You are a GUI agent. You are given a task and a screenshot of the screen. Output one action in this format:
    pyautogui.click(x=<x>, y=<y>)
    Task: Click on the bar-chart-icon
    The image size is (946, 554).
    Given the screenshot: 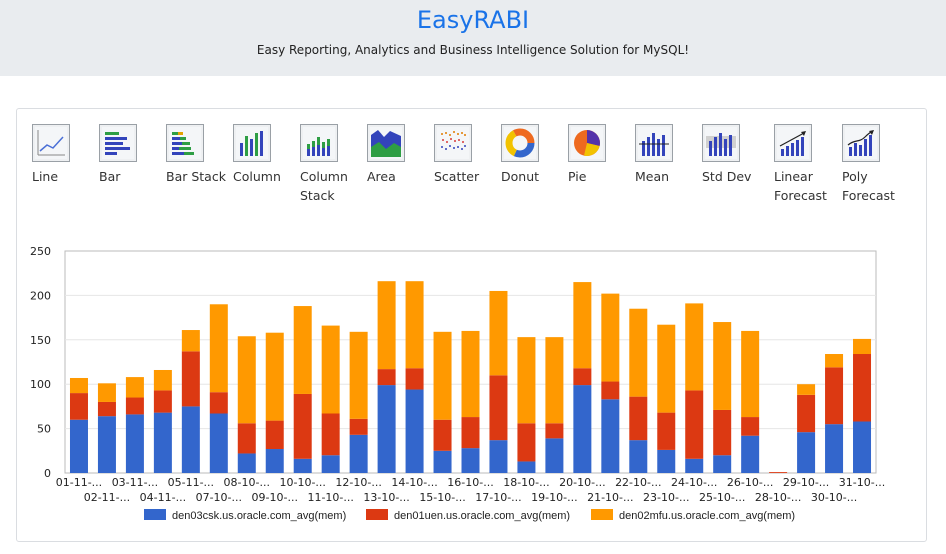 What is the action you would take?
    pyautogui.click(x=118, y=143)
    